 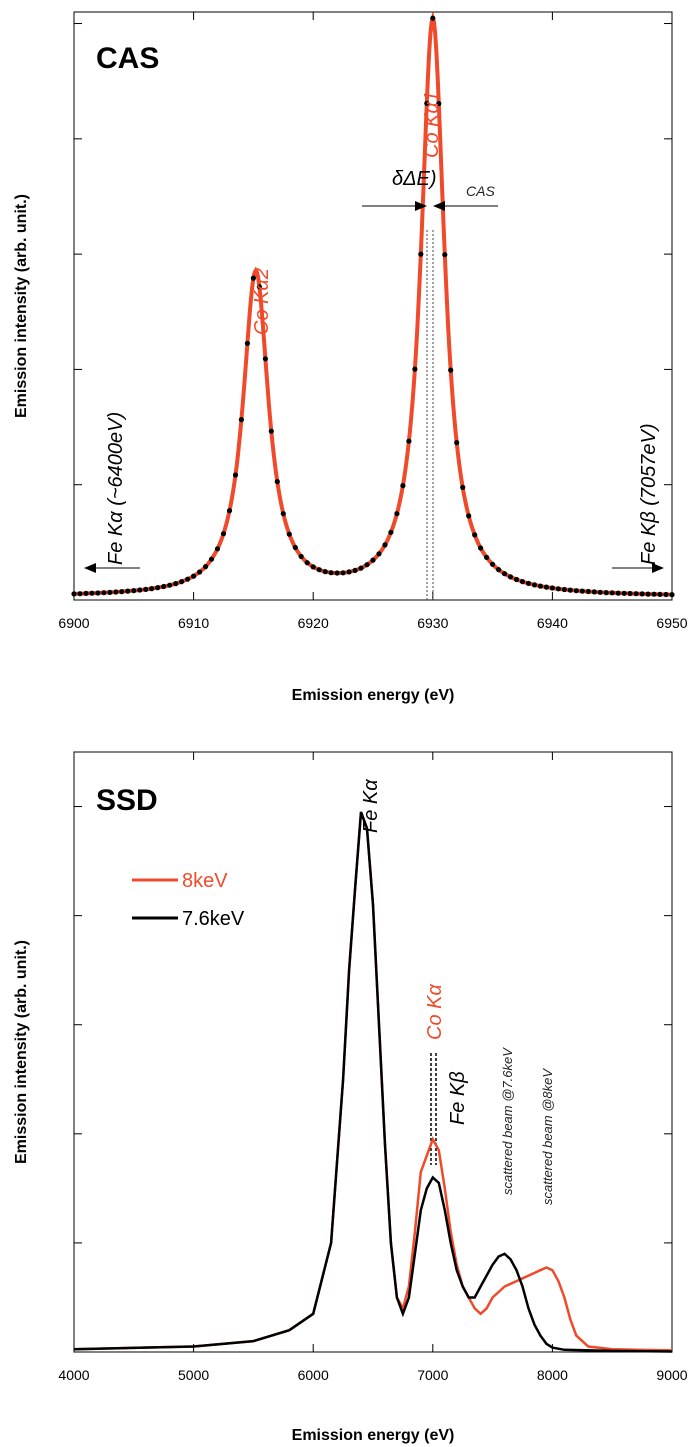 I want to click on cas-fe-kalpha-label: Fe Kα (~6400eV), so click(x=116, y=488).